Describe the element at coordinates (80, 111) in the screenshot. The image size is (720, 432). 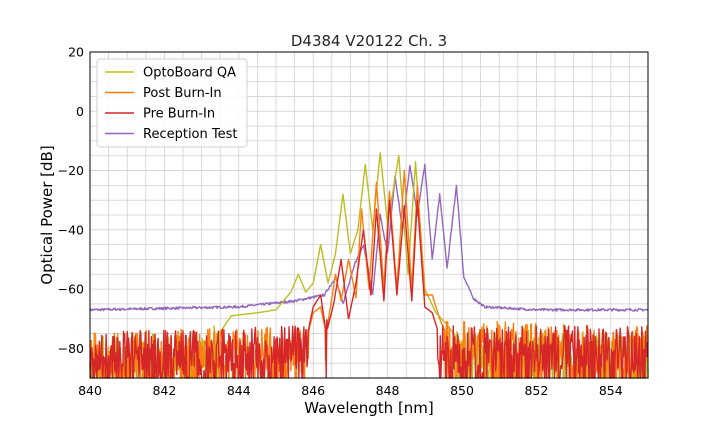
I see `y-tick-label: 0` at that location.